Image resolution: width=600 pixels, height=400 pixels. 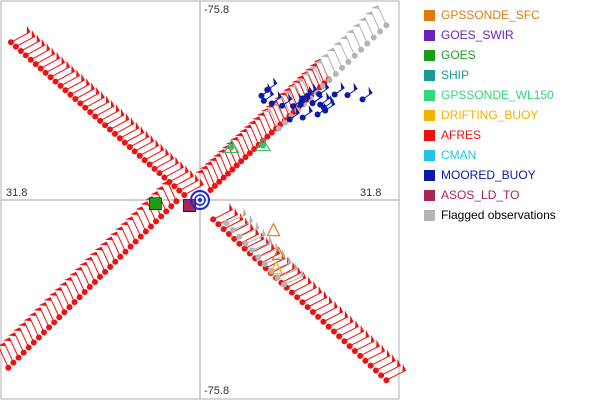 I want to click on legend-label: AFRES, so click(x=461, y=135).